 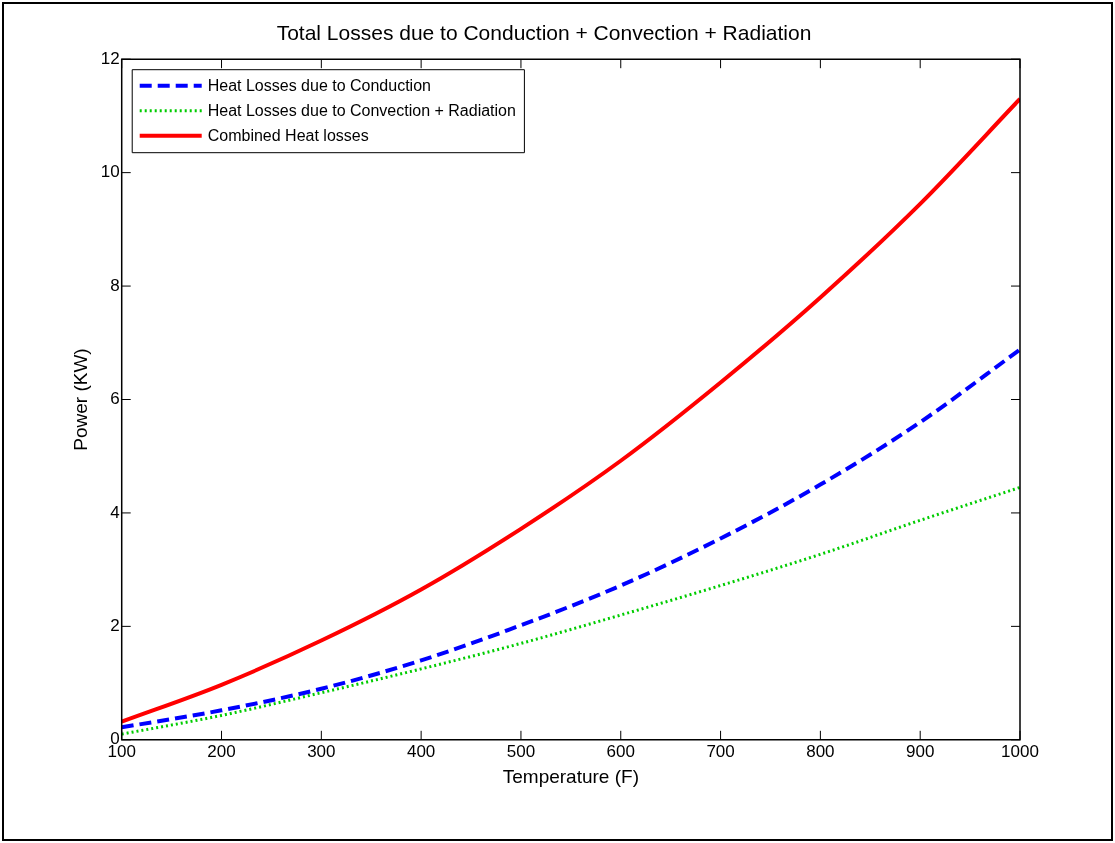 What do you see at coordinates (521, 751) in the screenshot?
I see `x-tick-label: 500` at bounding box center [521, 751].